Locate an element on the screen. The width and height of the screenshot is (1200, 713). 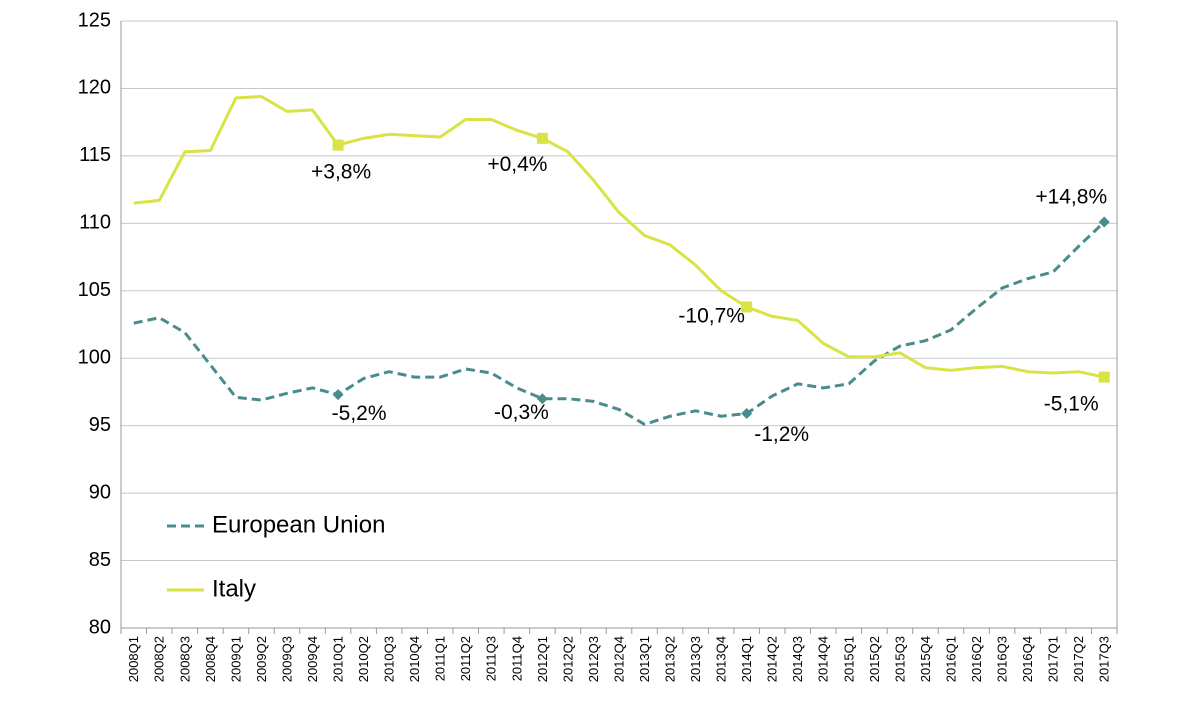
x-tick-label: 2016Q1 is located at coordinates (950, 659).